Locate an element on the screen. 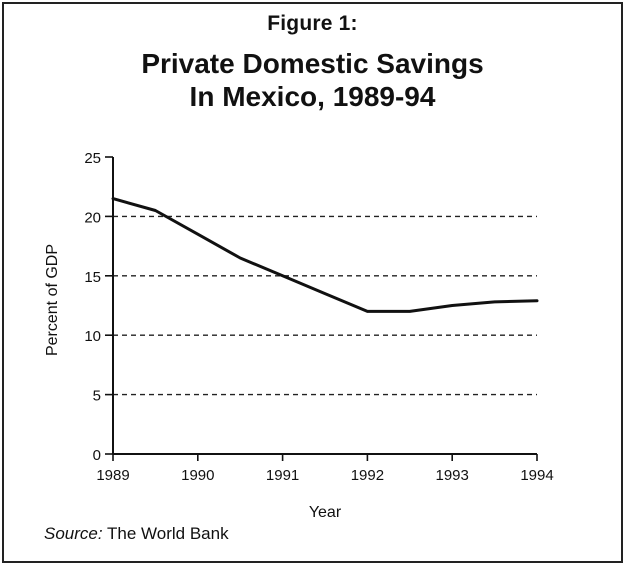 The width and height of the screenshot is (629, 569). x-tick-label-1991: 1991 is located at coordinates (282, 475).